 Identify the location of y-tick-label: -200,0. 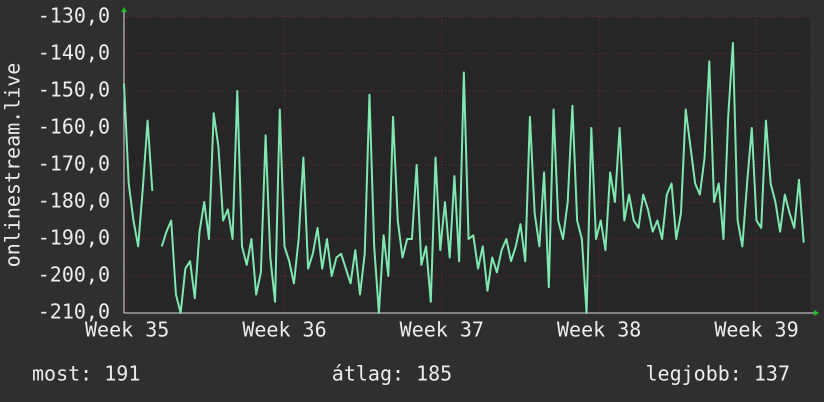
(74, 275).